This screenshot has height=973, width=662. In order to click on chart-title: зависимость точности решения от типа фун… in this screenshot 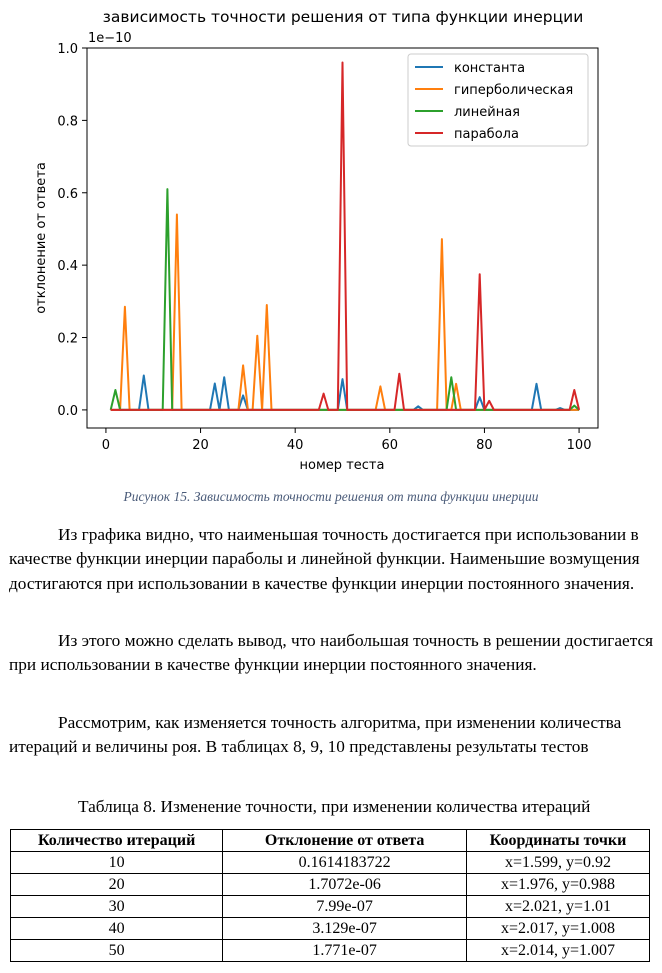, I will do `click(343, 17)`.